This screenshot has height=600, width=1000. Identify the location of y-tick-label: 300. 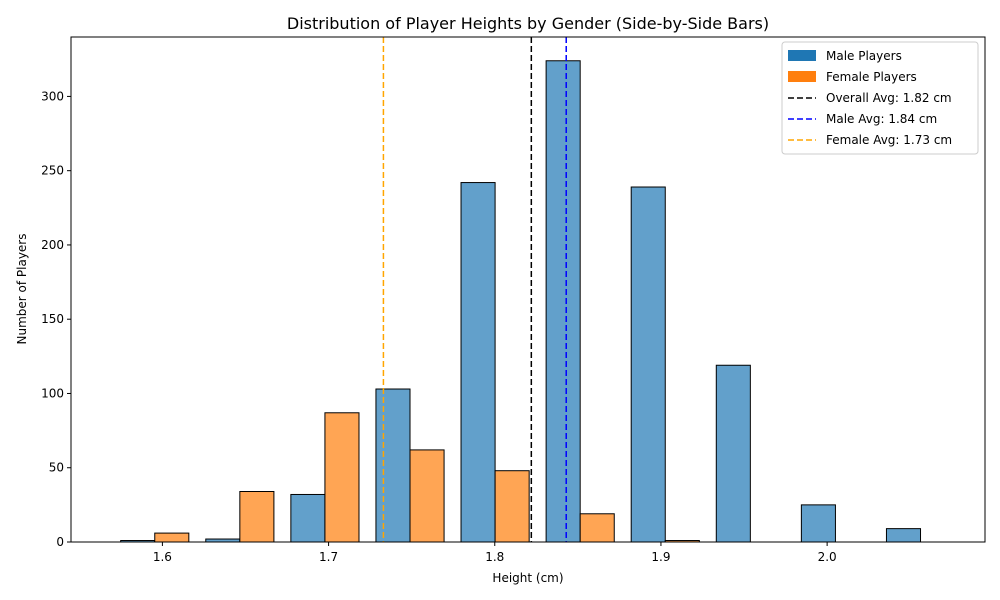
(52, 96).